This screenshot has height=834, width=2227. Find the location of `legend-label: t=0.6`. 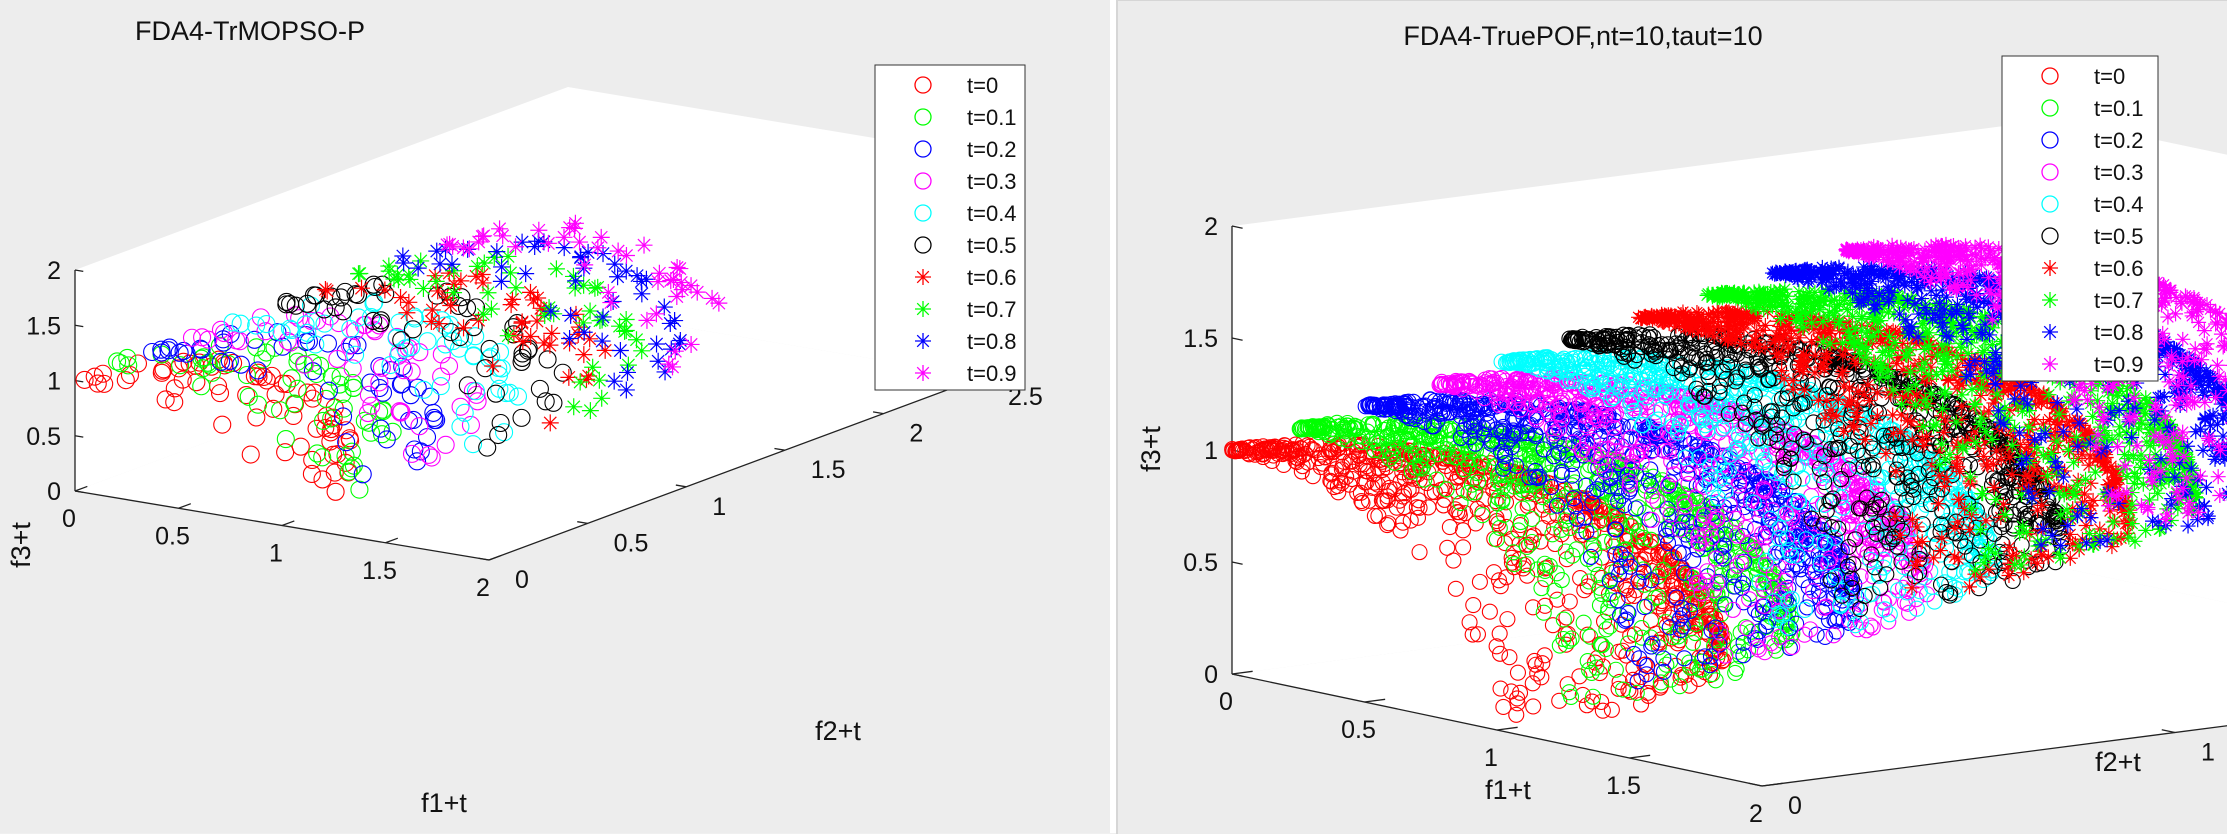

legend-label: t=0.6 is located at coordinates (992, 277).